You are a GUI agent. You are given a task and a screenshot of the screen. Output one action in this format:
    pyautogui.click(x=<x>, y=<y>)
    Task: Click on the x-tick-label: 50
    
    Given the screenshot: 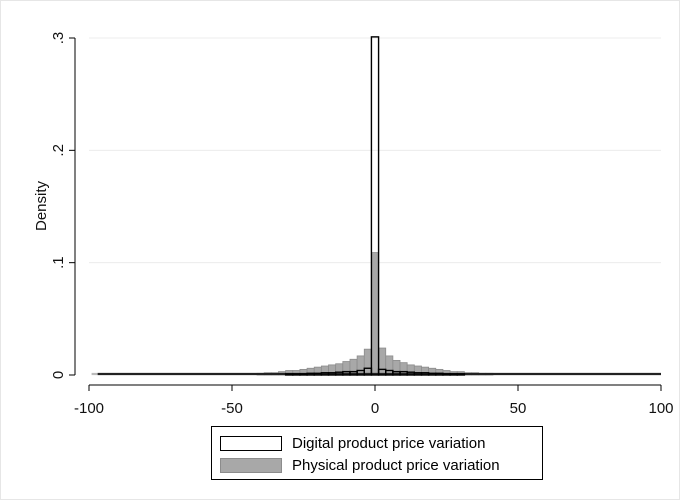 What is the action you would take?
    pyautogui.click(x=518, y=408)
    